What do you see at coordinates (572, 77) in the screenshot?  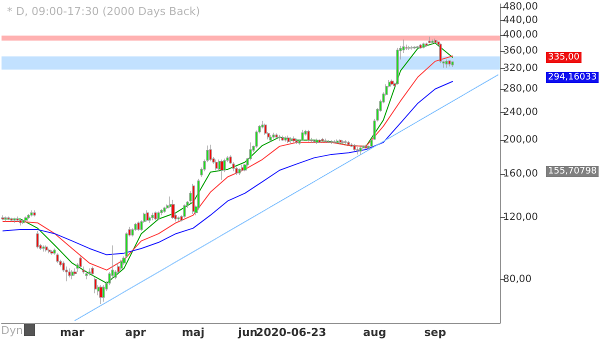 I see `text: 294,16033` at bounding box center [572, 77].